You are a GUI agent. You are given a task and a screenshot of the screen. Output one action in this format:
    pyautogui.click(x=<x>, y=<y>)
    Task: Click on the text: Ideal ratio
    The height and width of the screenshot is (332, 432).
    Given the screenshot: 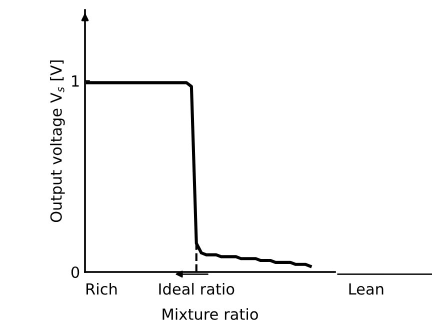 What is the action you would take?
    pyautogui.click(x=196, y=288)
    